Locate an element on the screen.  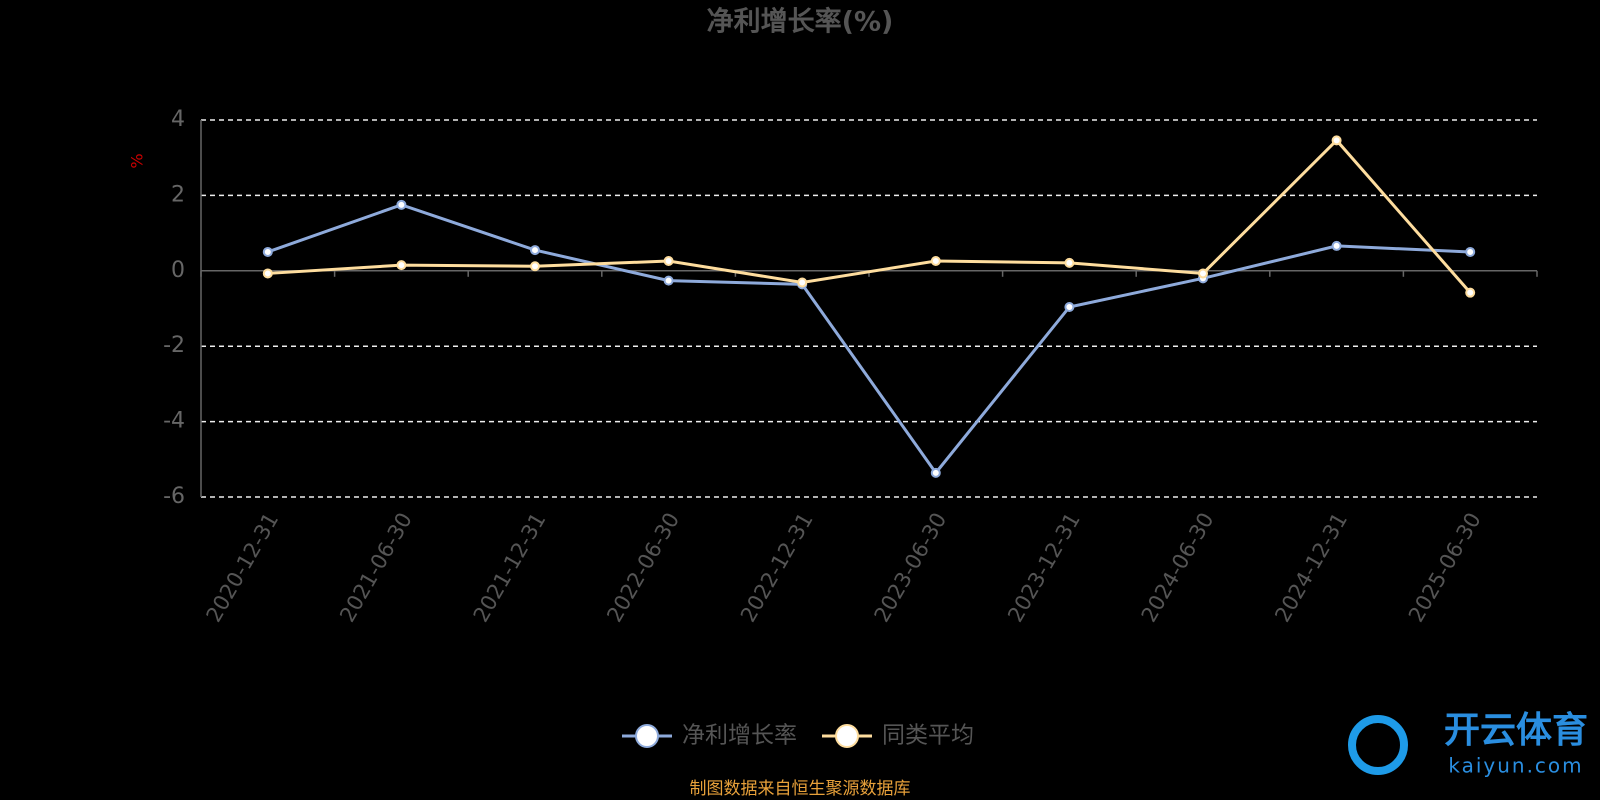
legend-label: 同类平均 is located at coordinates (928, 736).